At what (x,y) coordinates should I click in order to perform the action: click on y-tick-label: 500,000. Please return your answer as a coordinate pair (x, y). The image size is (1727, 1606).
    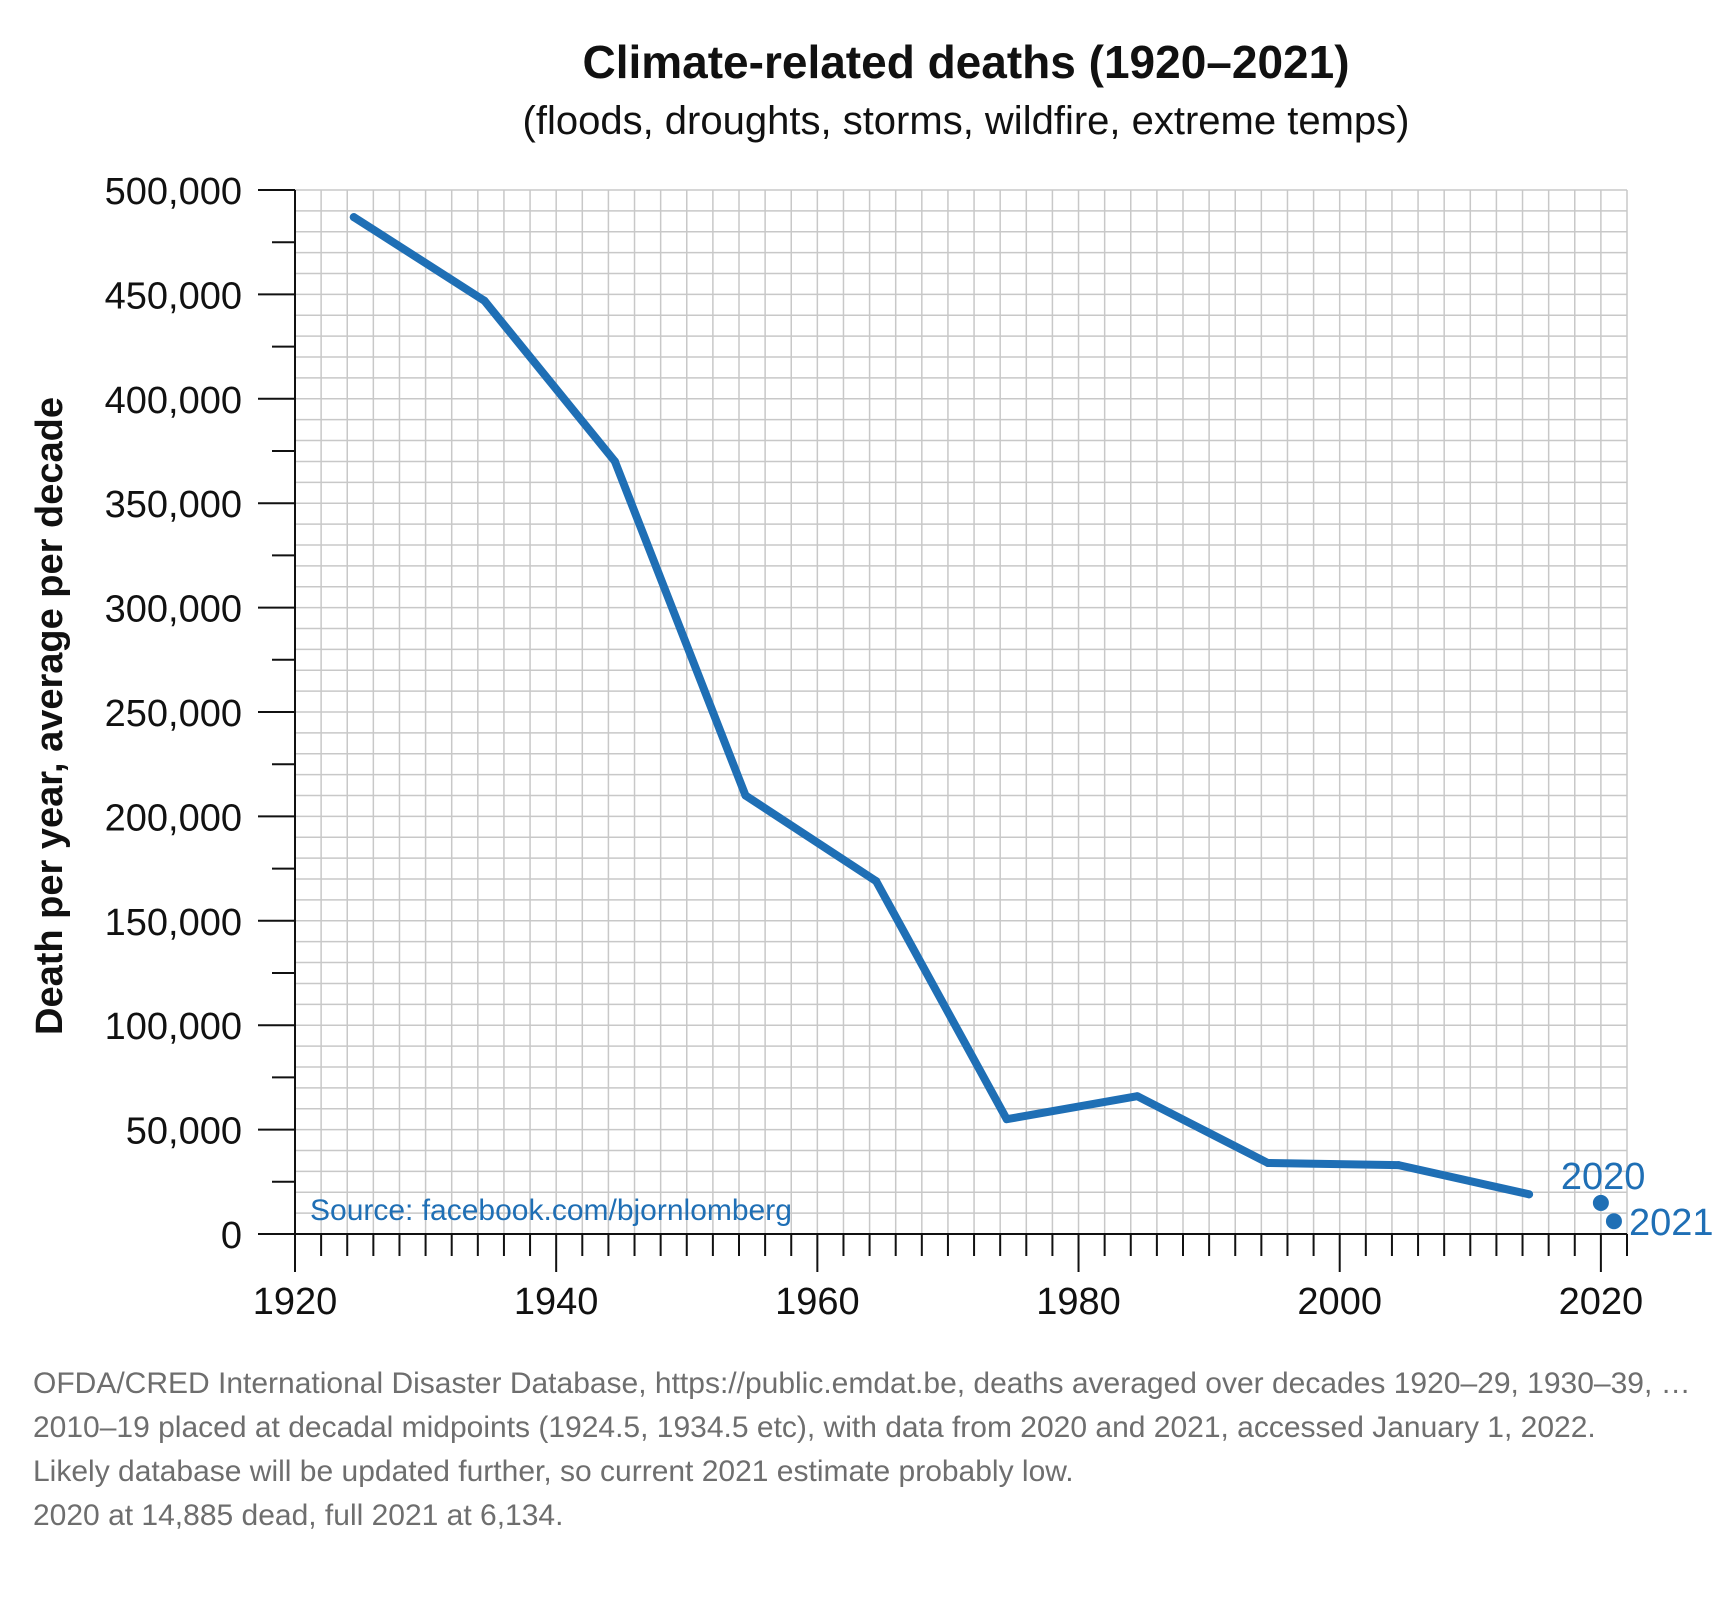
    Looking at the image, I should click on (173, 192).